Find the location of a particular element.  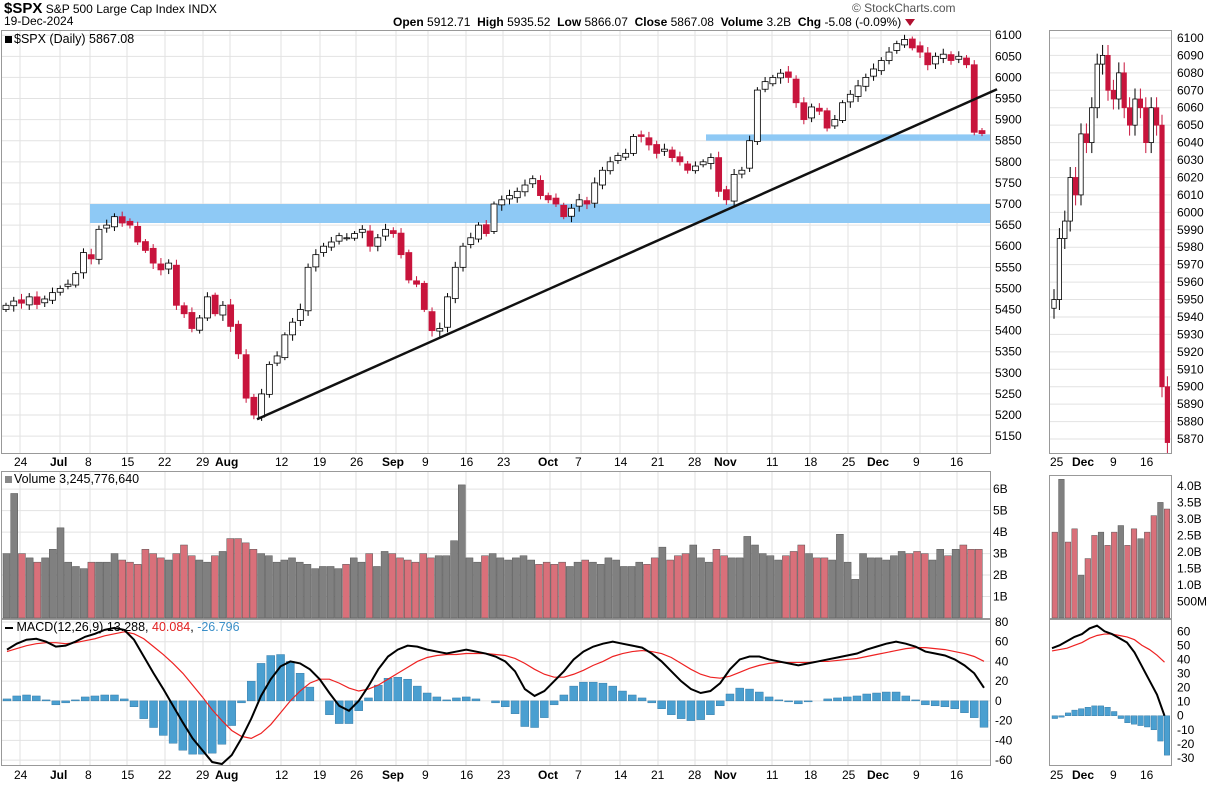

macd-x-tick-label: 23 is located at coordinates (504, 775).